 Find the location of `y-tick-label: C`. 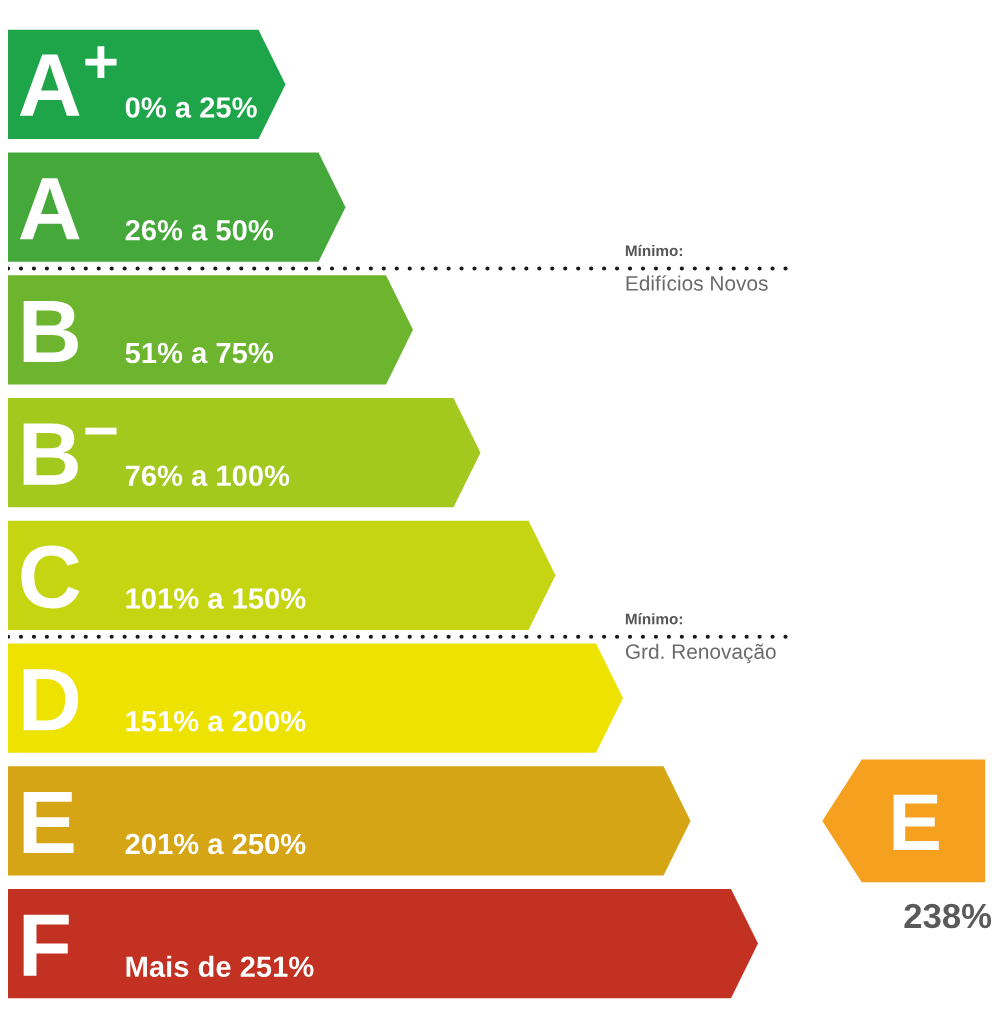

y-tick-label: C is located at coordinates (50, 577).